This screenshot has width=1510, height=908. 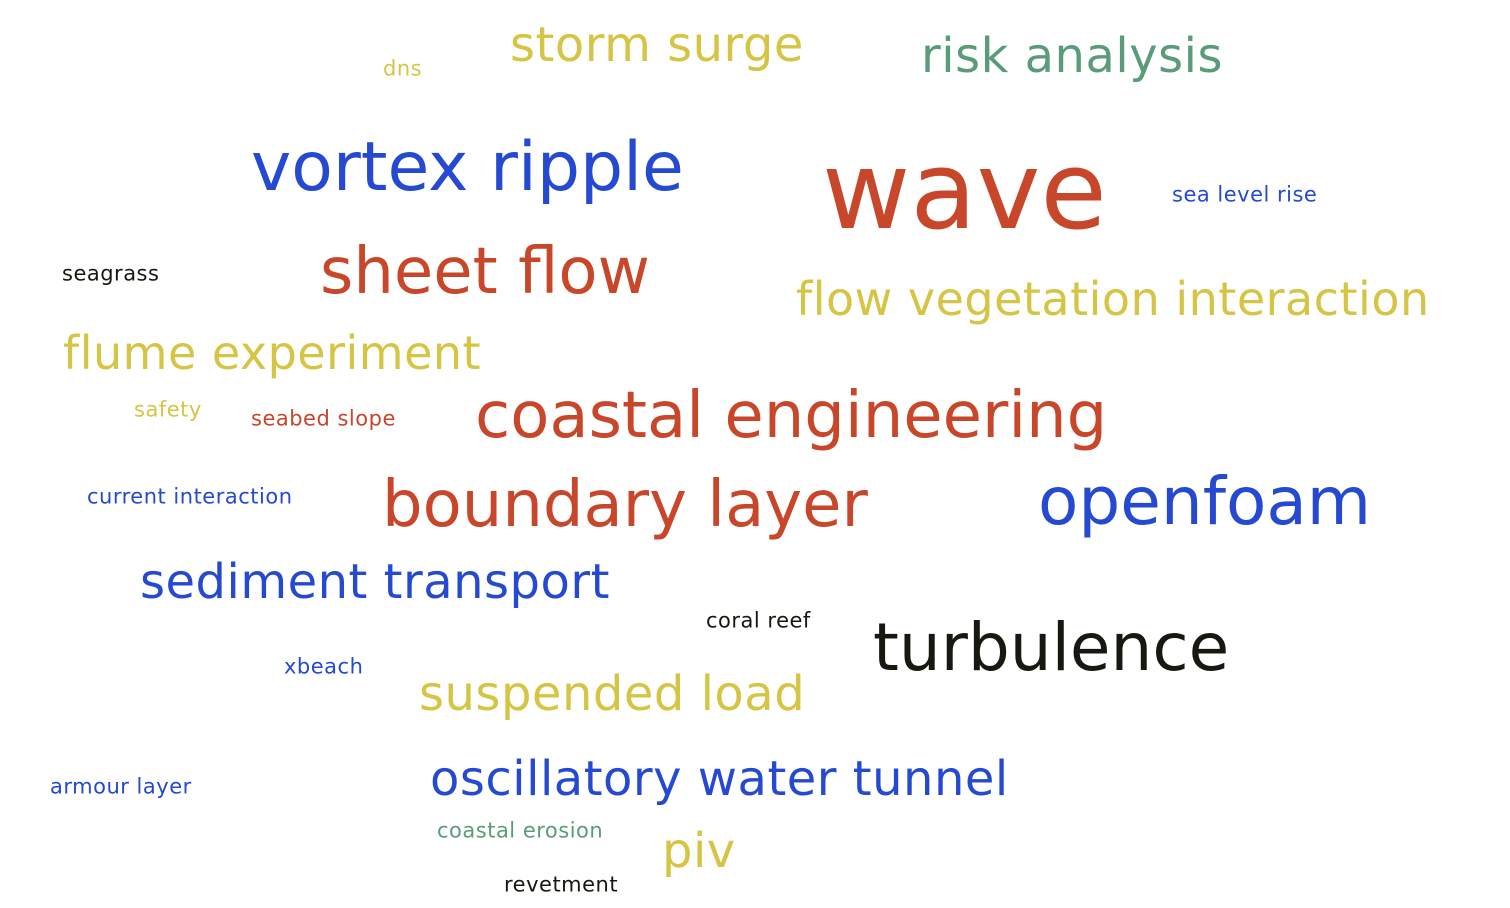 I want to click on word-turbulence: turbulence, so click(x=1051, y=647).